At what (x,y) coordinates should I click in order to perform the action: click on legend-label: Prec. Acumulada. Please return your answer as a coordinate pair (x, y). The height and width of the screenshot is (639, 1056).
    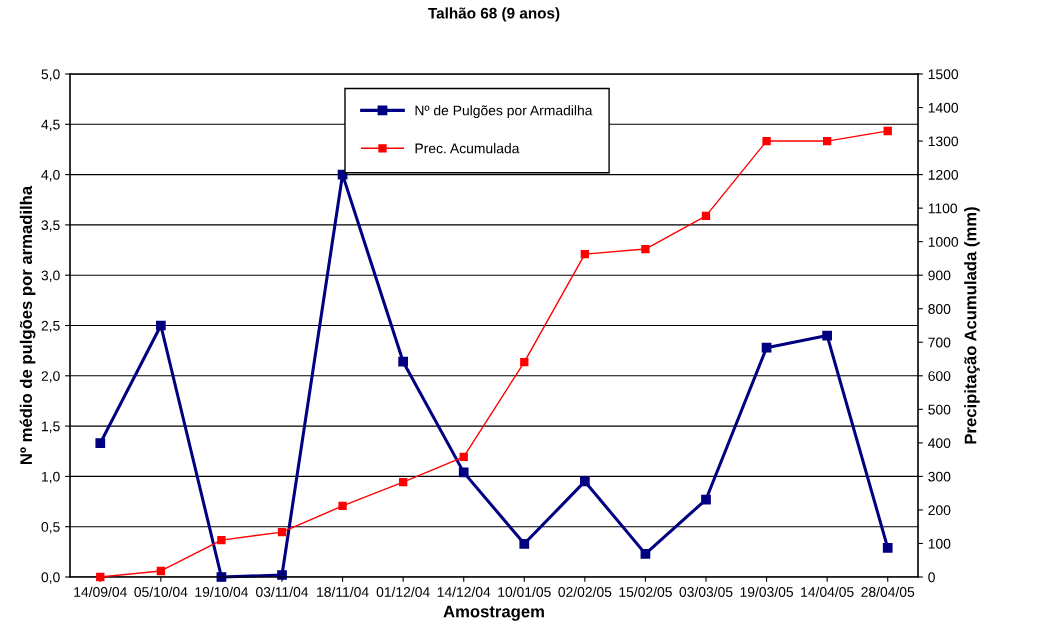
    Looking at the image, I should click on (467, 148).